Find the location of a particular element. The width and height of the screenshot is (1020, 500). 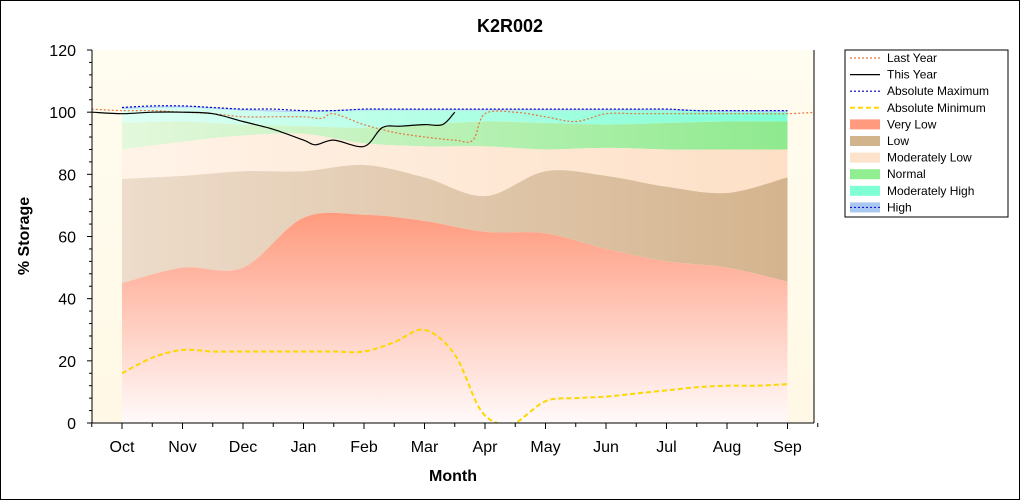

legend-label-absolute-minimum: Absolute Minimum is located at coordinates (936, 108).